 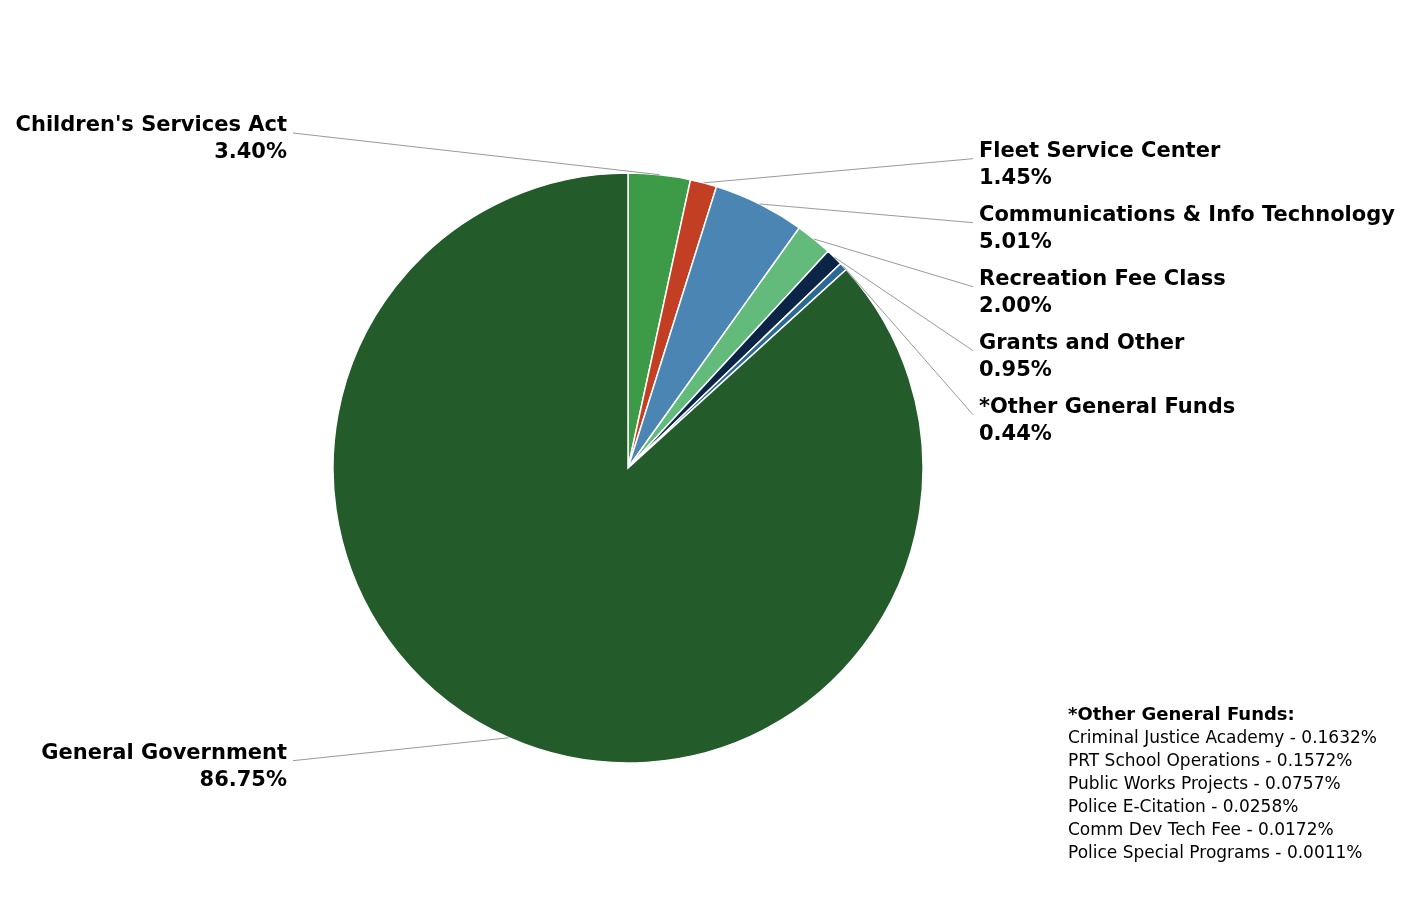 What do you see at coordinates (1183, 806) in the screenshot?
I see `text: Police E-Citation - 0.0258%` at bounding box center [1183, 806].